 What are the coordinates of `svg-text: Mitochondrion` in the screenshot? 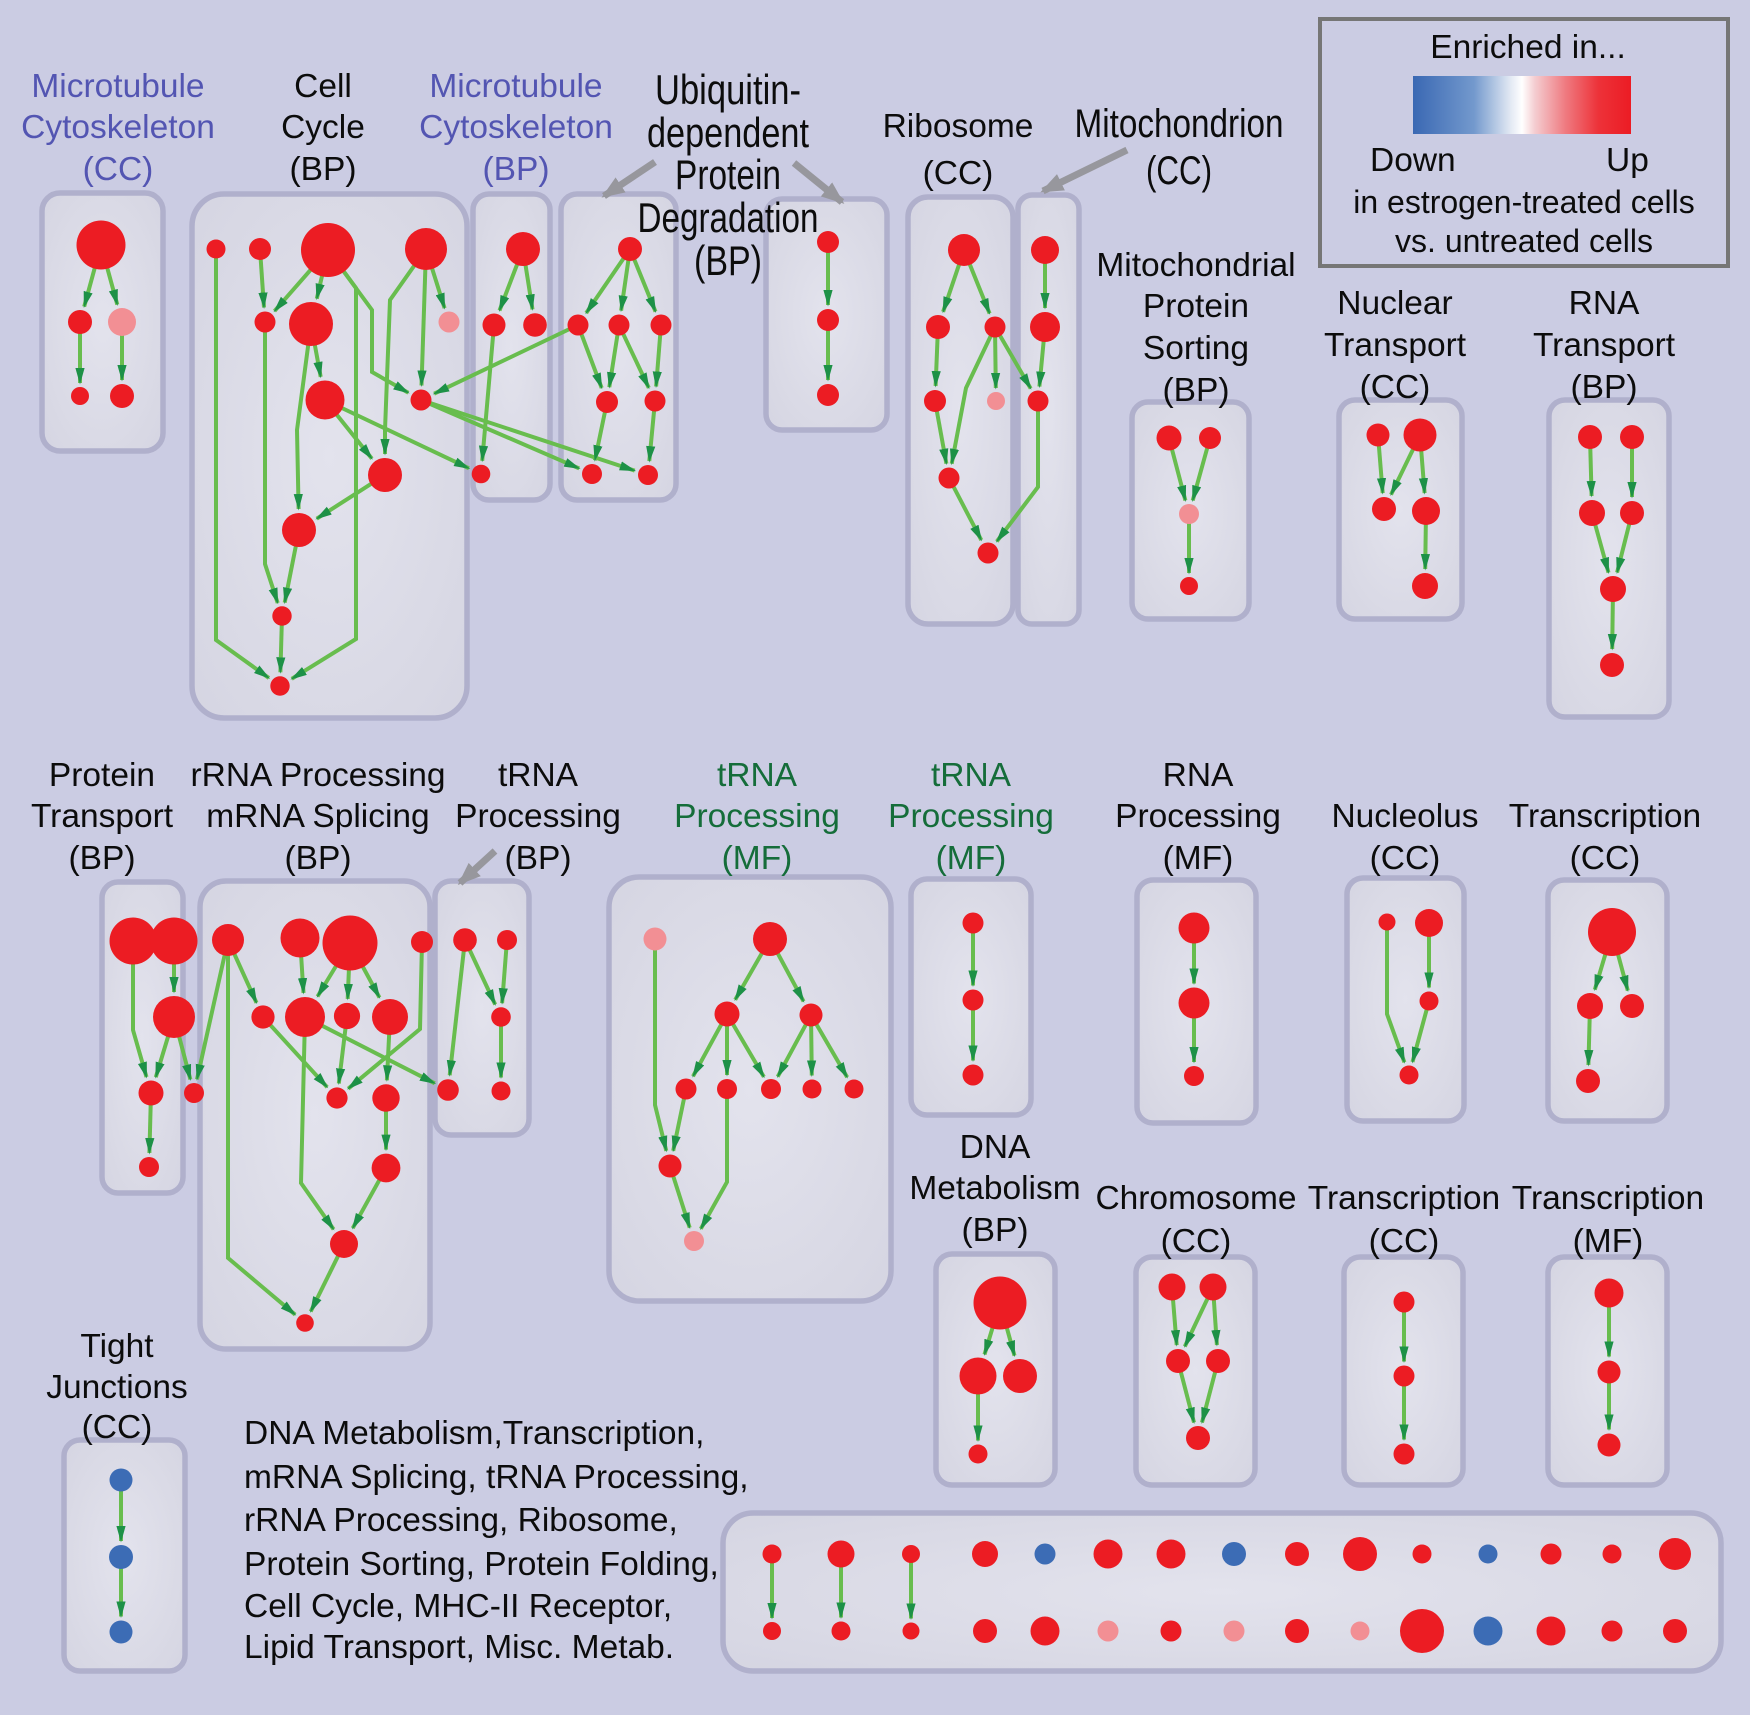 It's located at (1179, 124).